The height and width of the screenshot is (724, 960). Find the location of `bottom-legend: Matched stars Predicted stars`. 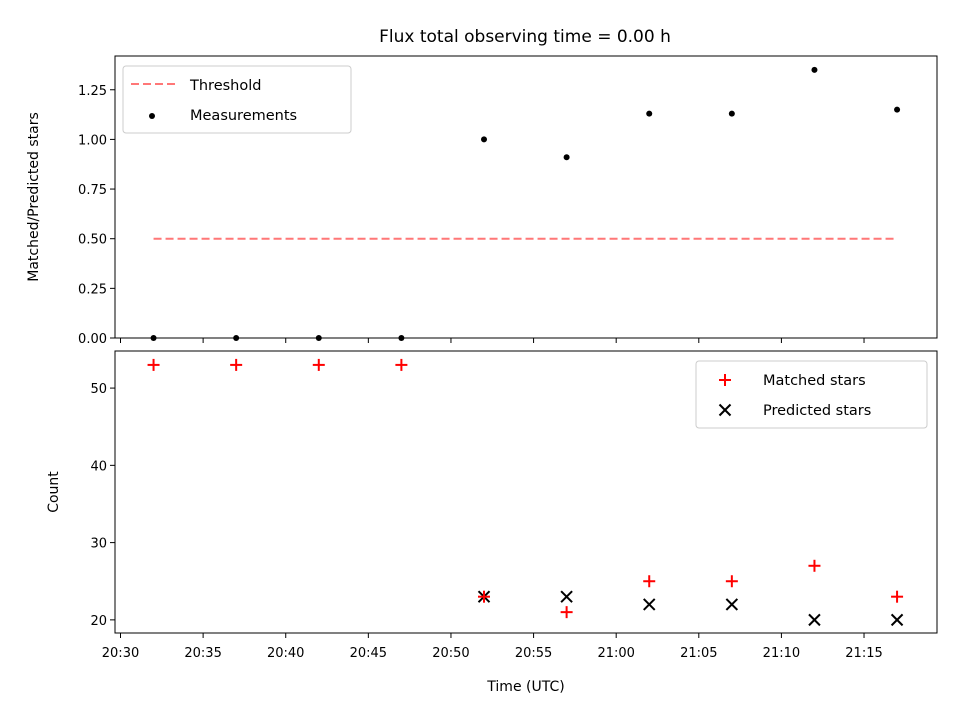

bottom-legend: Matched stars Predicted stars is located at coordinates (811, 394).